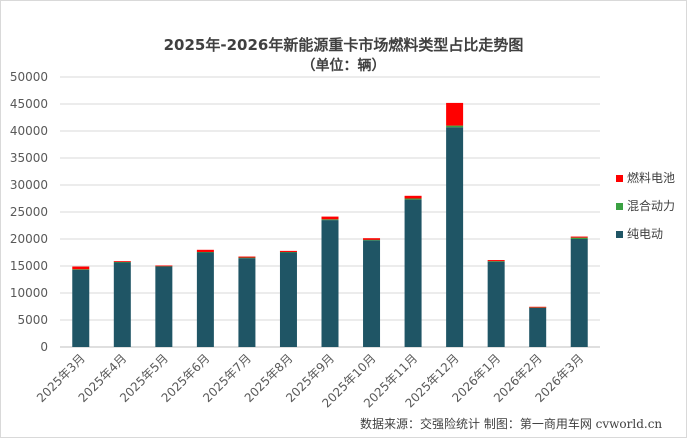  Describe the element at coordinates (651, 177) in the screenshot. I see `legend-label: 燃料电池` at that location.